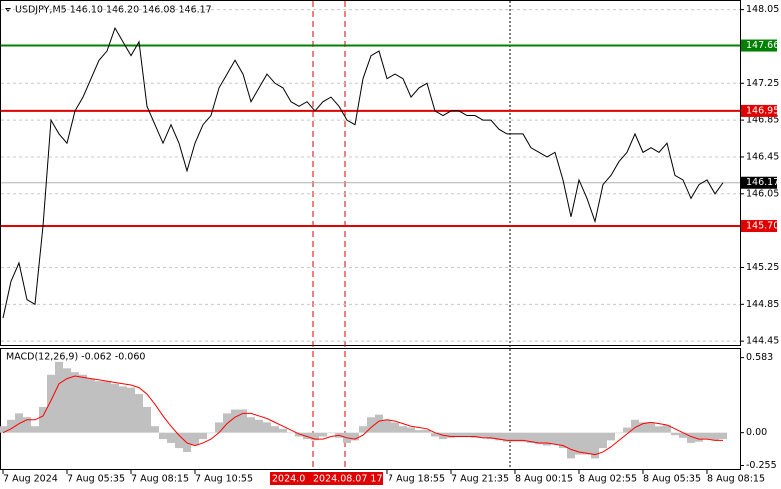  What do you see at coordinates (480, 479) in the screenshot?
I see `x-tick-label: 7 Aug 21:35` at bounding box center [480, 479].